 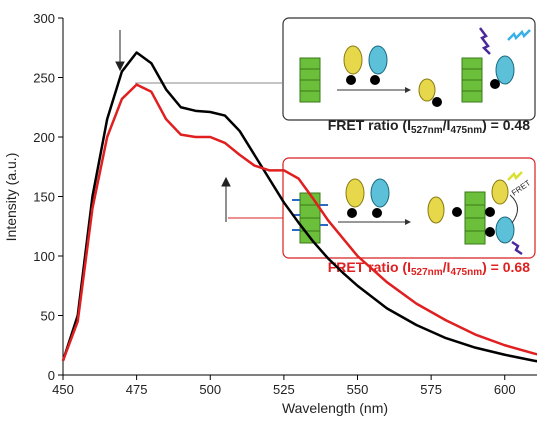 What do you see at coordinates (210, 389) in the screenshot?
I see `x-tick-label: 500` at bounding box center [210, 389].